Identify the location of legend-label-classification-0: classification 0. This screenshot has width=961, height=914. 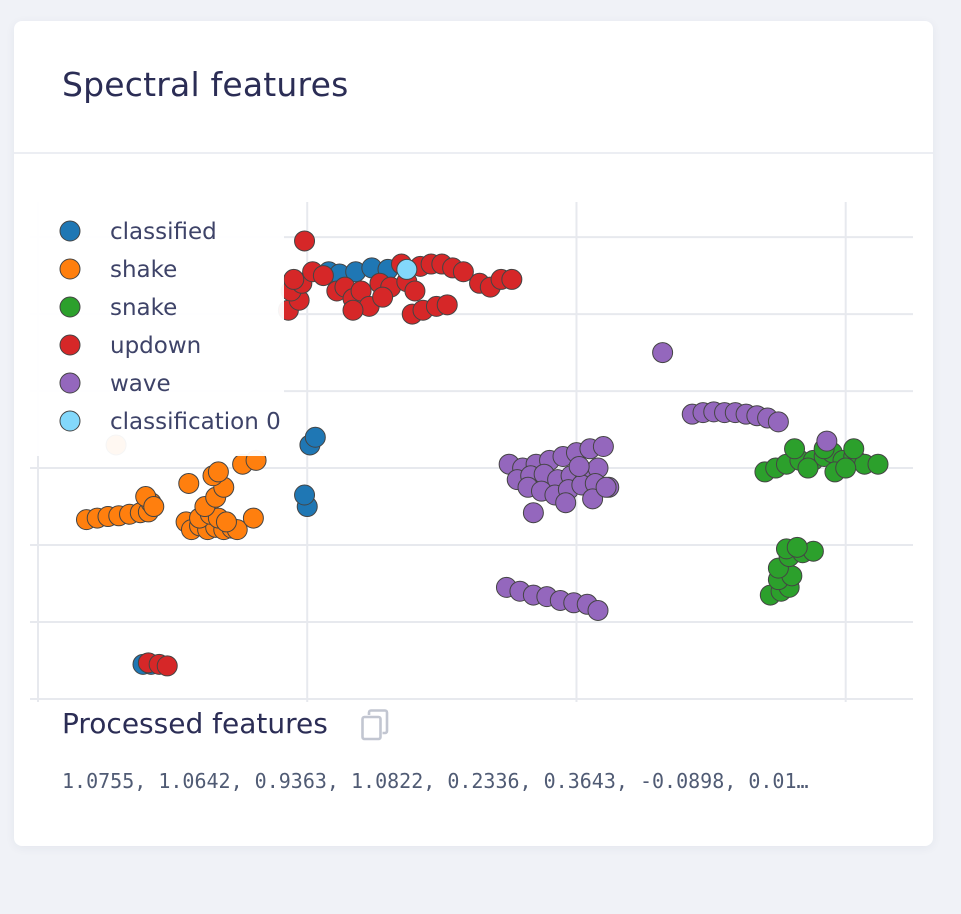
(195, 422).